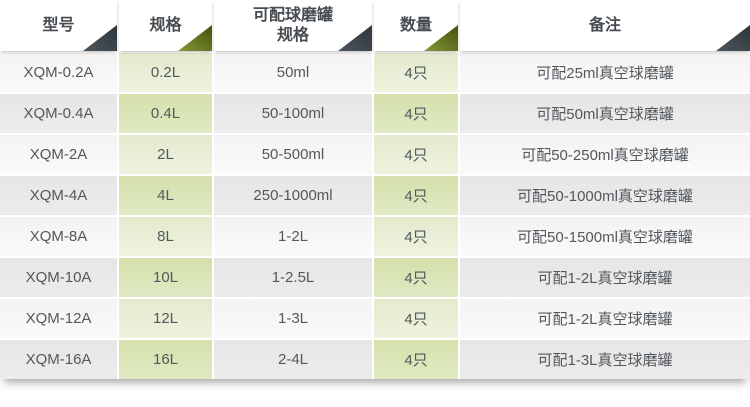 The width and height of the screenshot is (750, 407). I want to click on cell-note: 可配50-1500ml真空球磨罐, so click(605, 236).